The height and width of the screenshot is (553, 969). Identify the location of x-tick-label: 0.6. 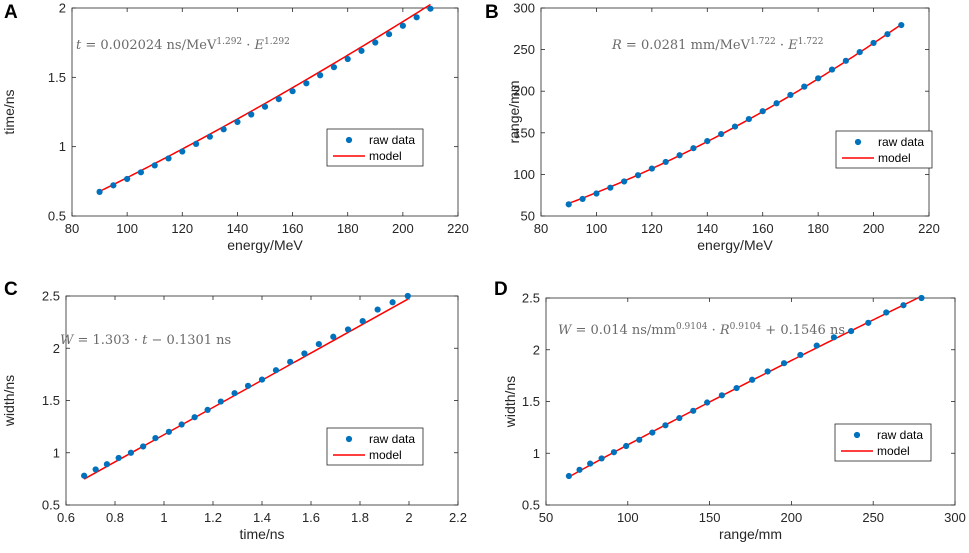
(66, 517).